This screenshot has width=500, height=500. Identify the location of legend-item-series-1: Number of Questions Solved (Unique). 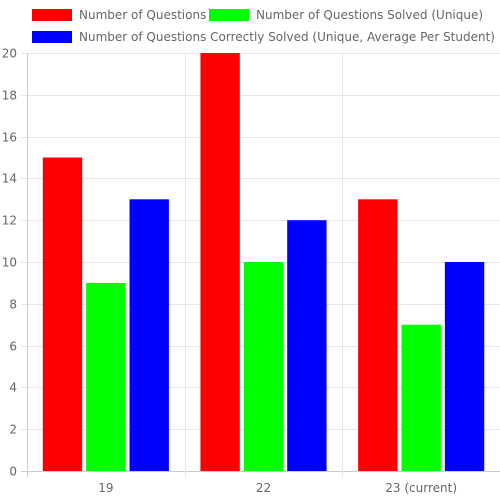
(346, 15).